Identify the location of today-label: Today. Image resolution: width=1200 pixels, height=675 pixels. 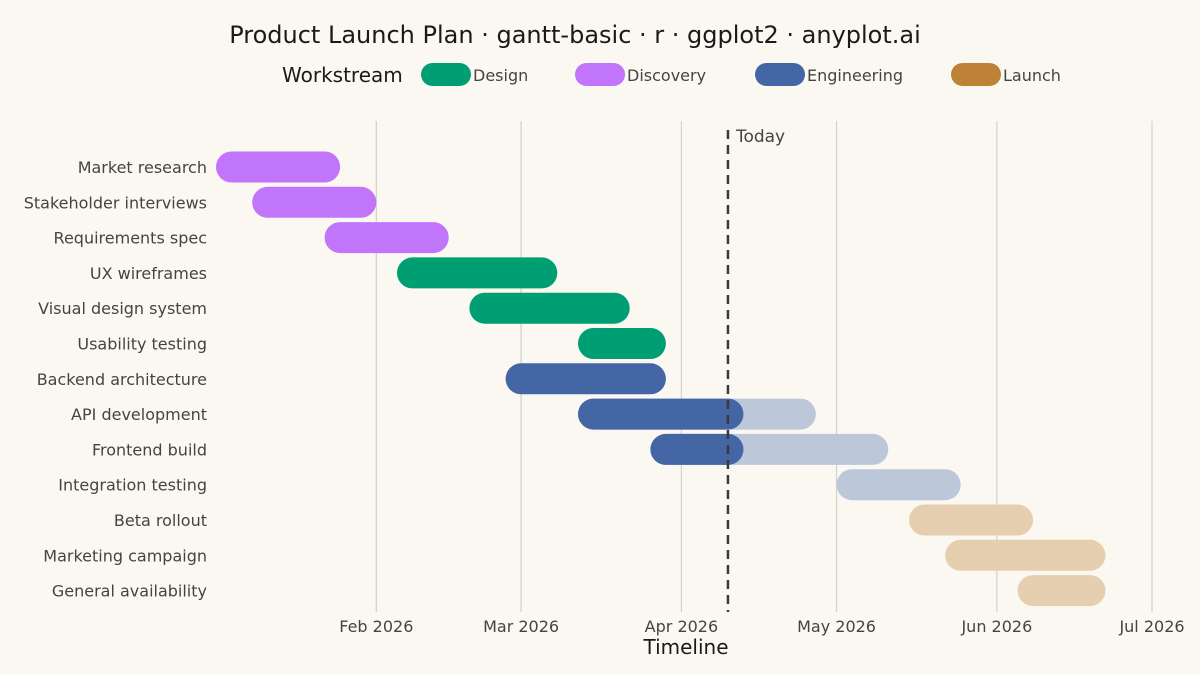
(760, 137).